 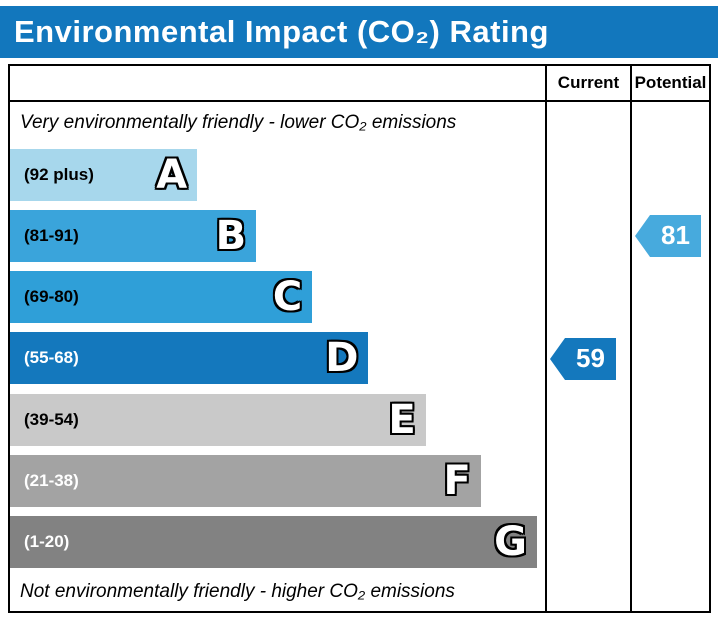 What do you see at coordinates (51, 481) in the screenshot?
I see `band-range-label: (21-38)` at bounding box center [51, 481].